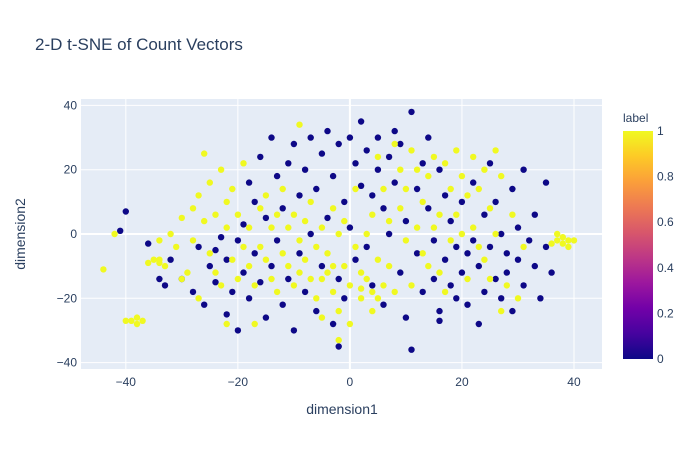 The width and height of the screenshot is (700, 450). I want to click on colorbar-ticks: 0 0.2 0.4 0.6 0.8 1, so click(665, 245).